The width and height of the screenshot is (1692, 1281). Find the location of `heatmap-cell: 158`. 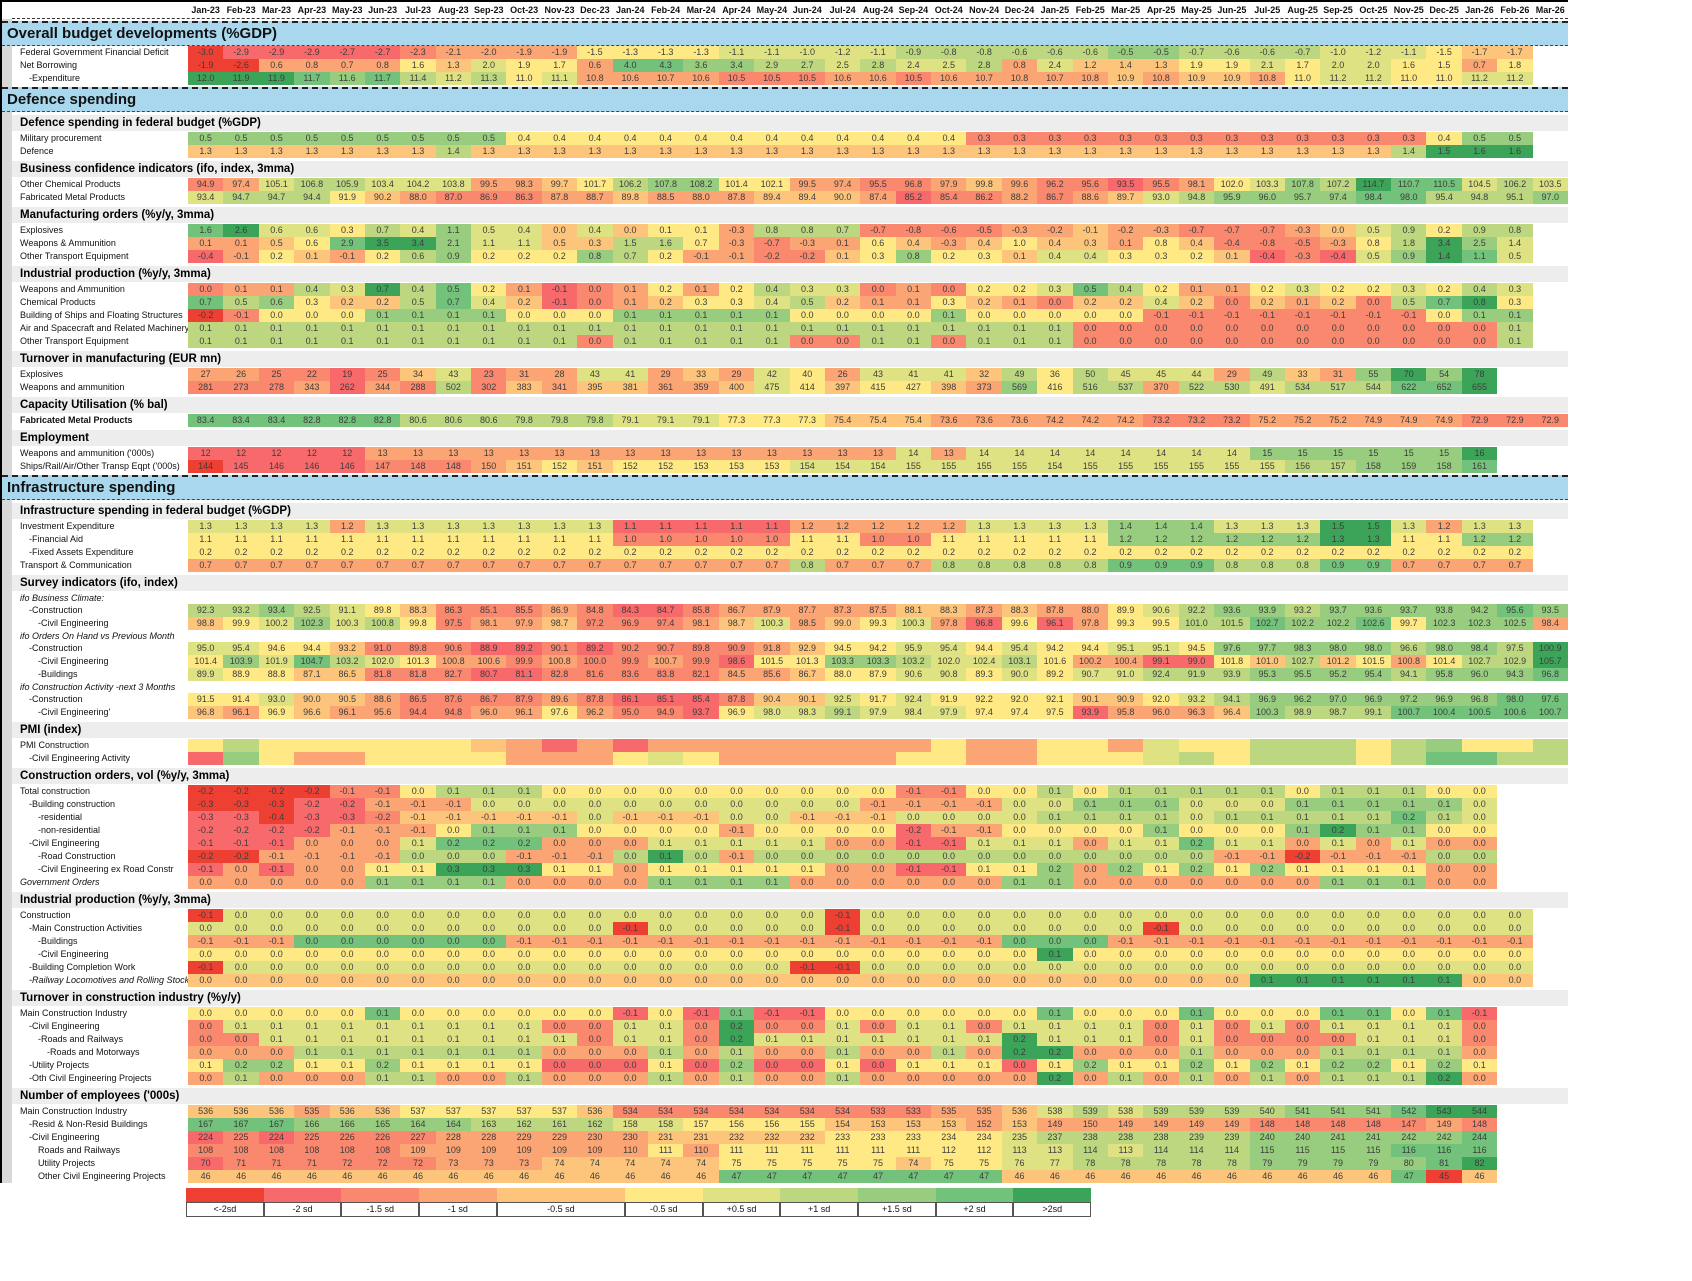

heatmap-cell: 158 is located at coordinates (1373, 466).